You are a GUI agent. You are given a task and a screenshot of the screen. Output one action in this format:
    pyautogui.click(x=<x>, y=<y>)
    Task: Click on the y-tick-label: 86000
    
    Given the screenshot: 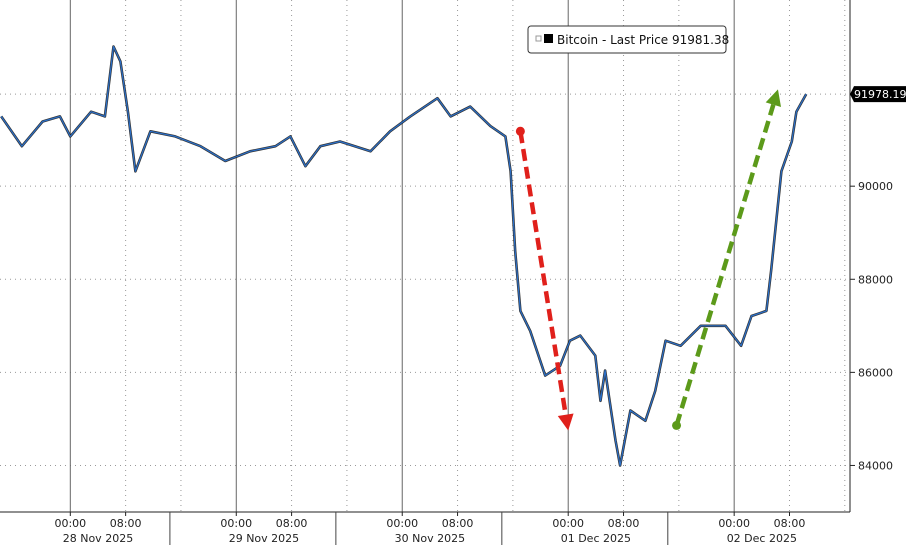 What is the action you would take?
    pyautogui.click(x=875, y=372)
    